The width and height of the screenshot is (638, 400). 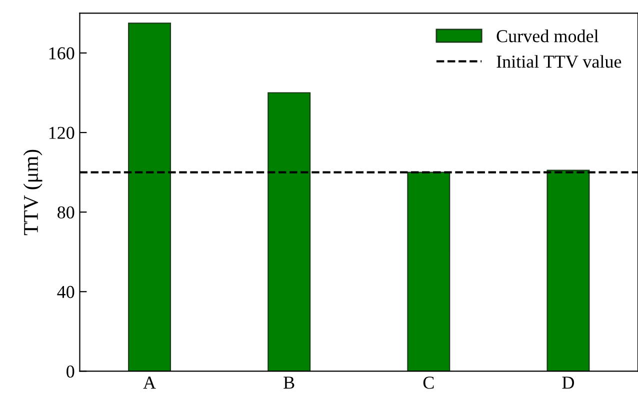 What do you see at coordinates (70, 371) in the screenshot?
I see `y-tick-label: 0` at bounding box center [70, 371].